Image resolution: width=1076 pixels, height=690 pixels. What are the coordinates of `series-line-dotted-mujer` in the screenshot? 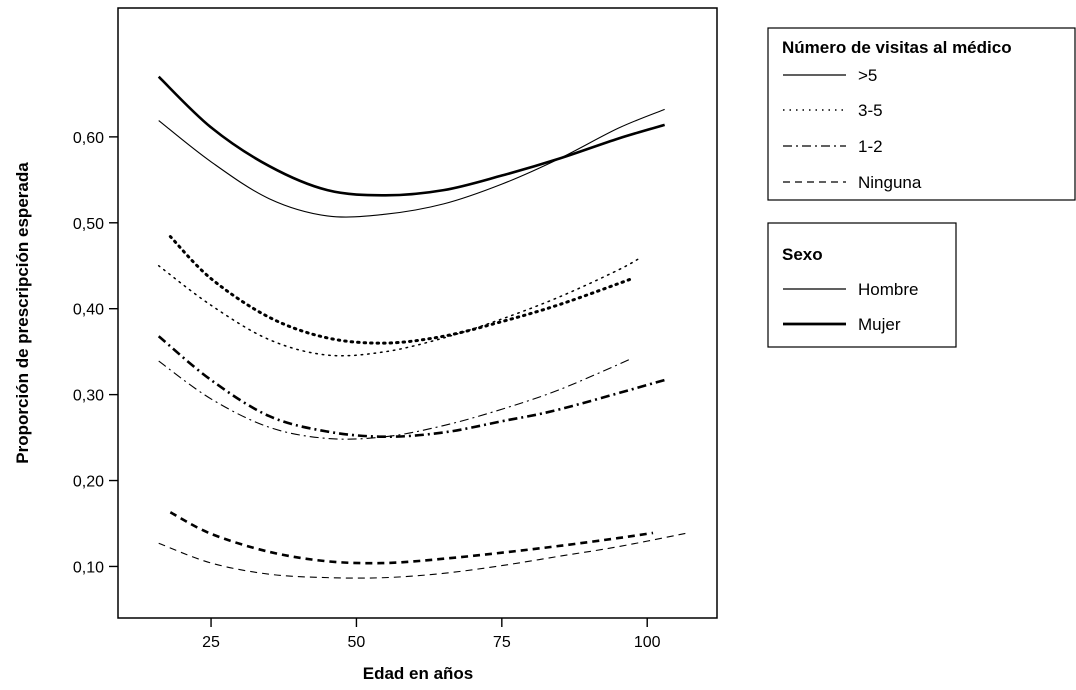 It's located at (400, 290).